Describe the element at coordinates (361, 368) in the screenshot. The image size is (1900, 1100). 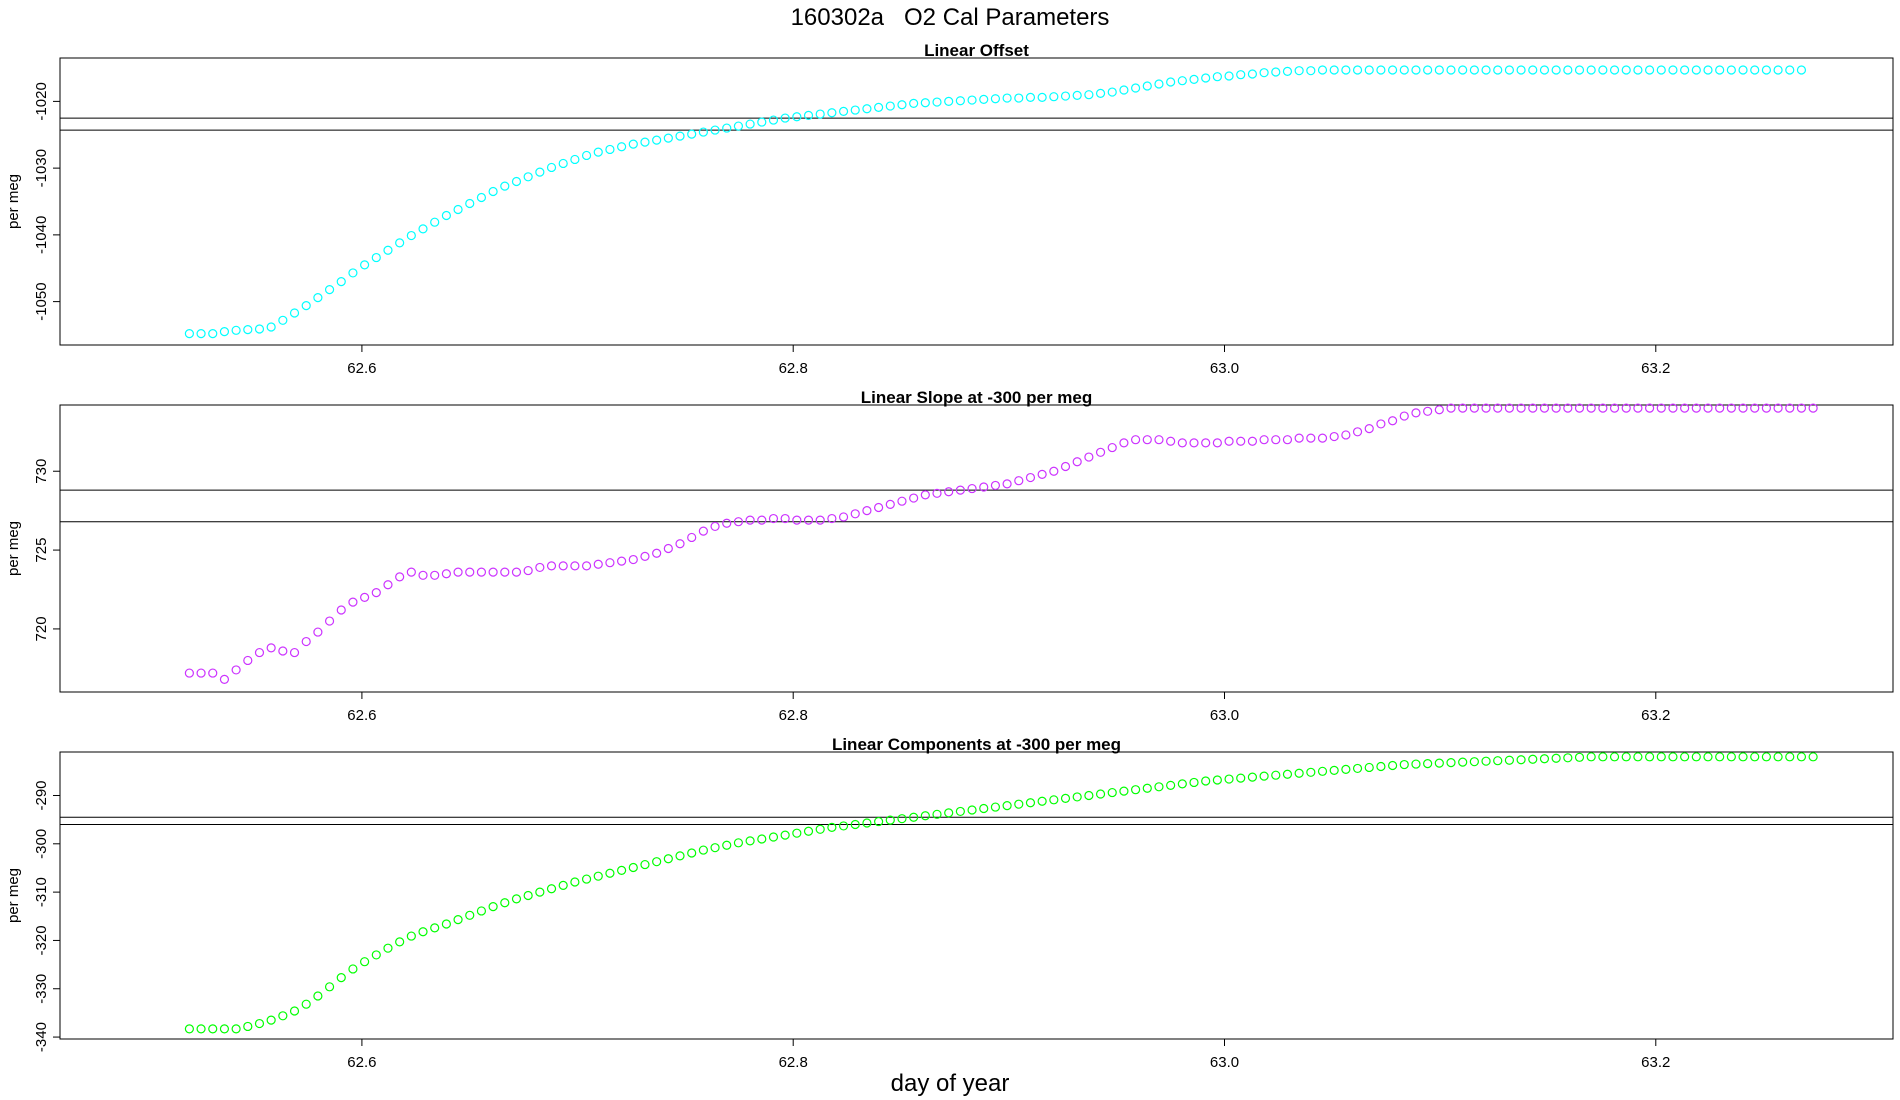
I see `x-tick-label: 62.6` at that location.